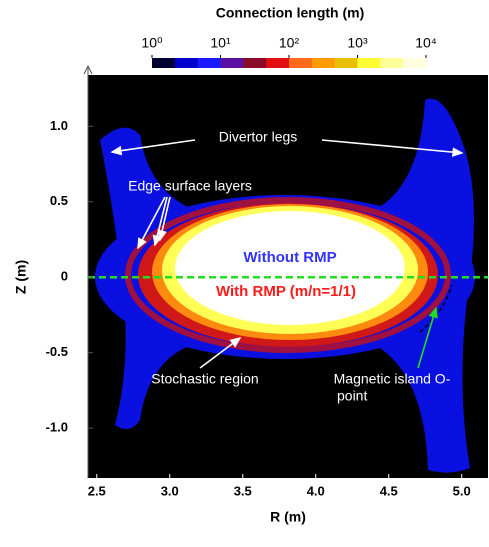 This screenshot has width=489, height=547. What do you see at coordinates (59, 125) in the screenshot?
I see `y-tick-label: 1.0` at bounding box center [59, 125].